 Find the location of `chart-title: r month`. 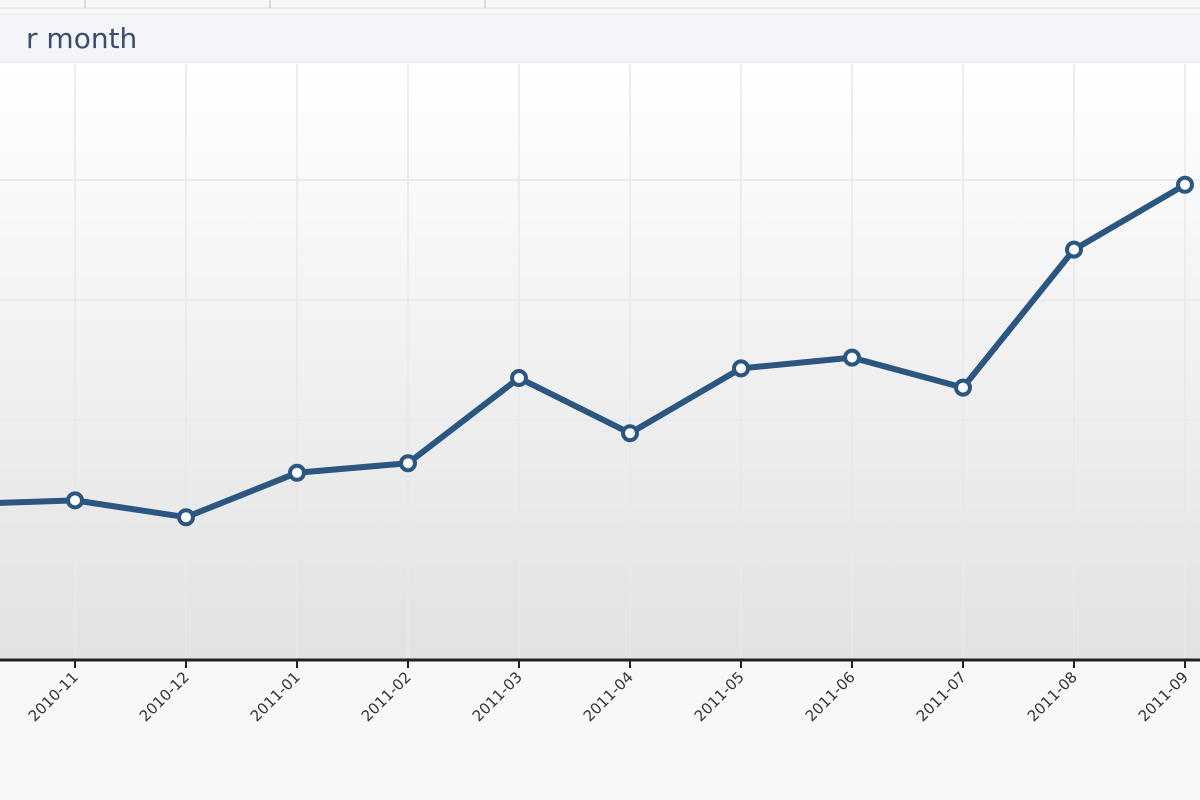

chart-title: r month is located at coordinates (81, 38).